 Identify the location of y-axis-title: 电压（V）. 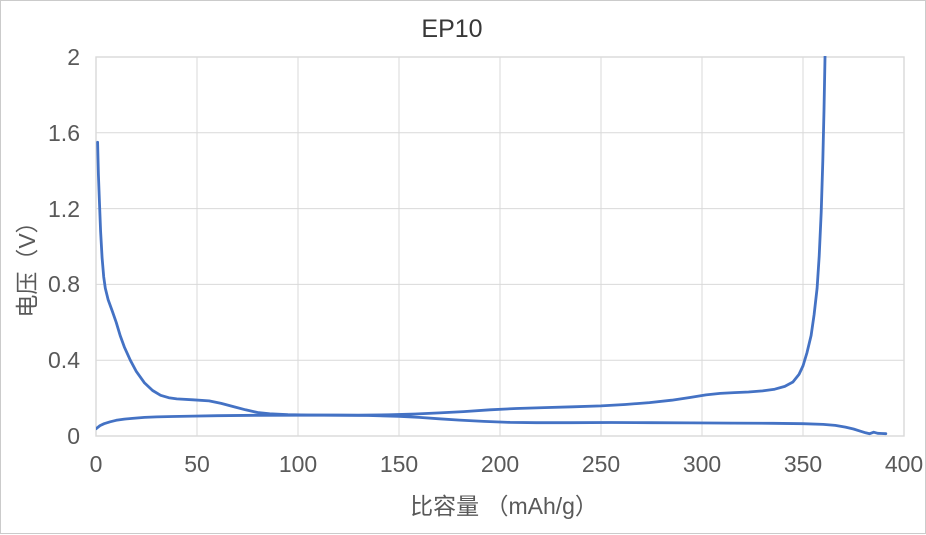
(27, 264).